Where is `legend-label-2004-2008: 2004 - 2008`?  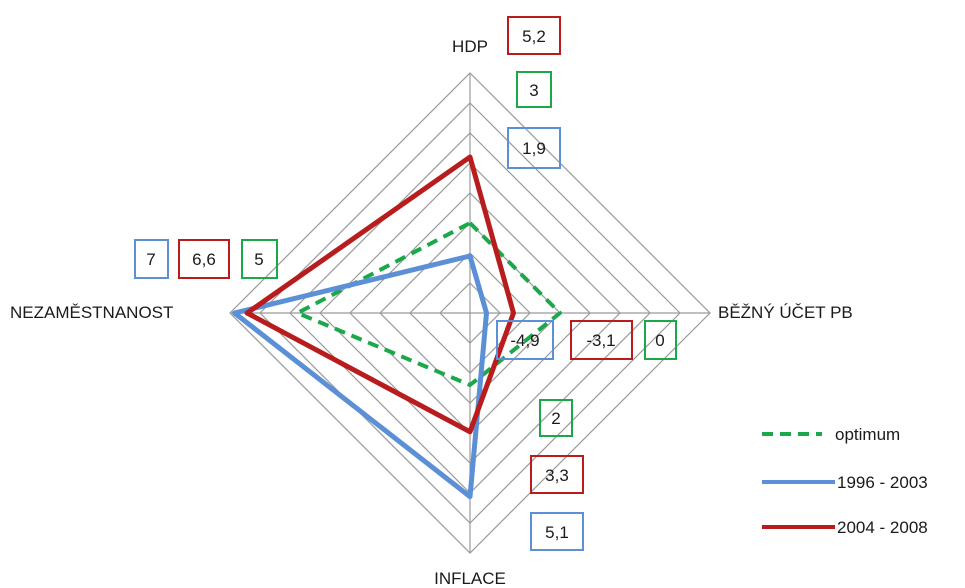
legend-label-2004-2008: 2004 - 2008 is located at coordinates (882, 527).